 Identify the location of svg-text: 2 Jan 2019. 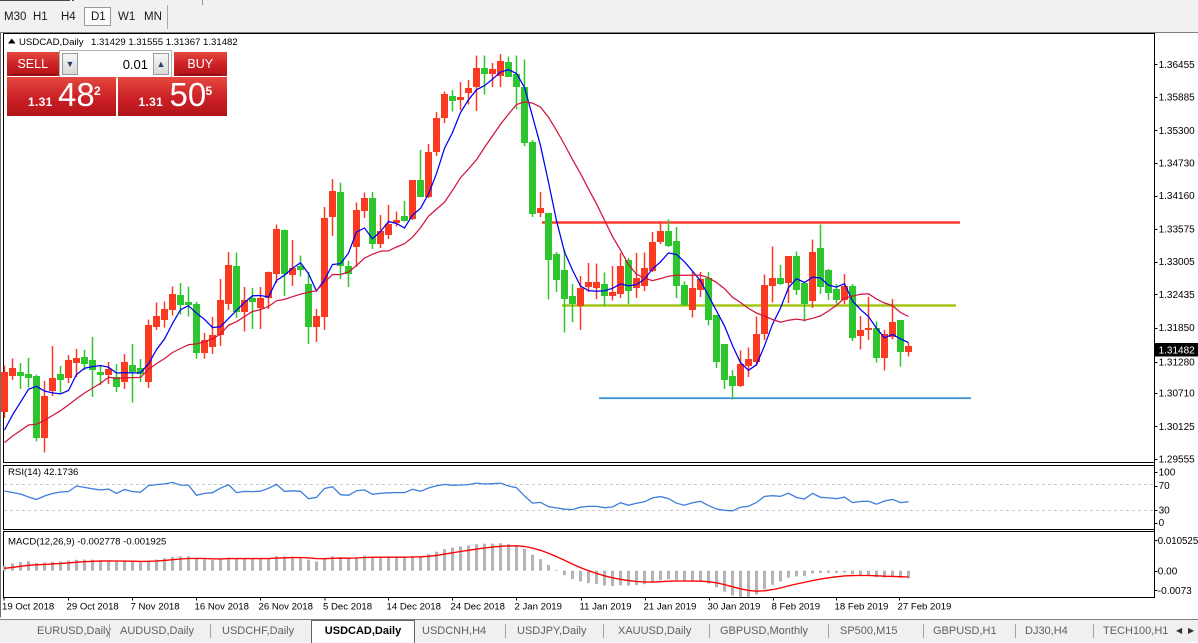
(538, 607).